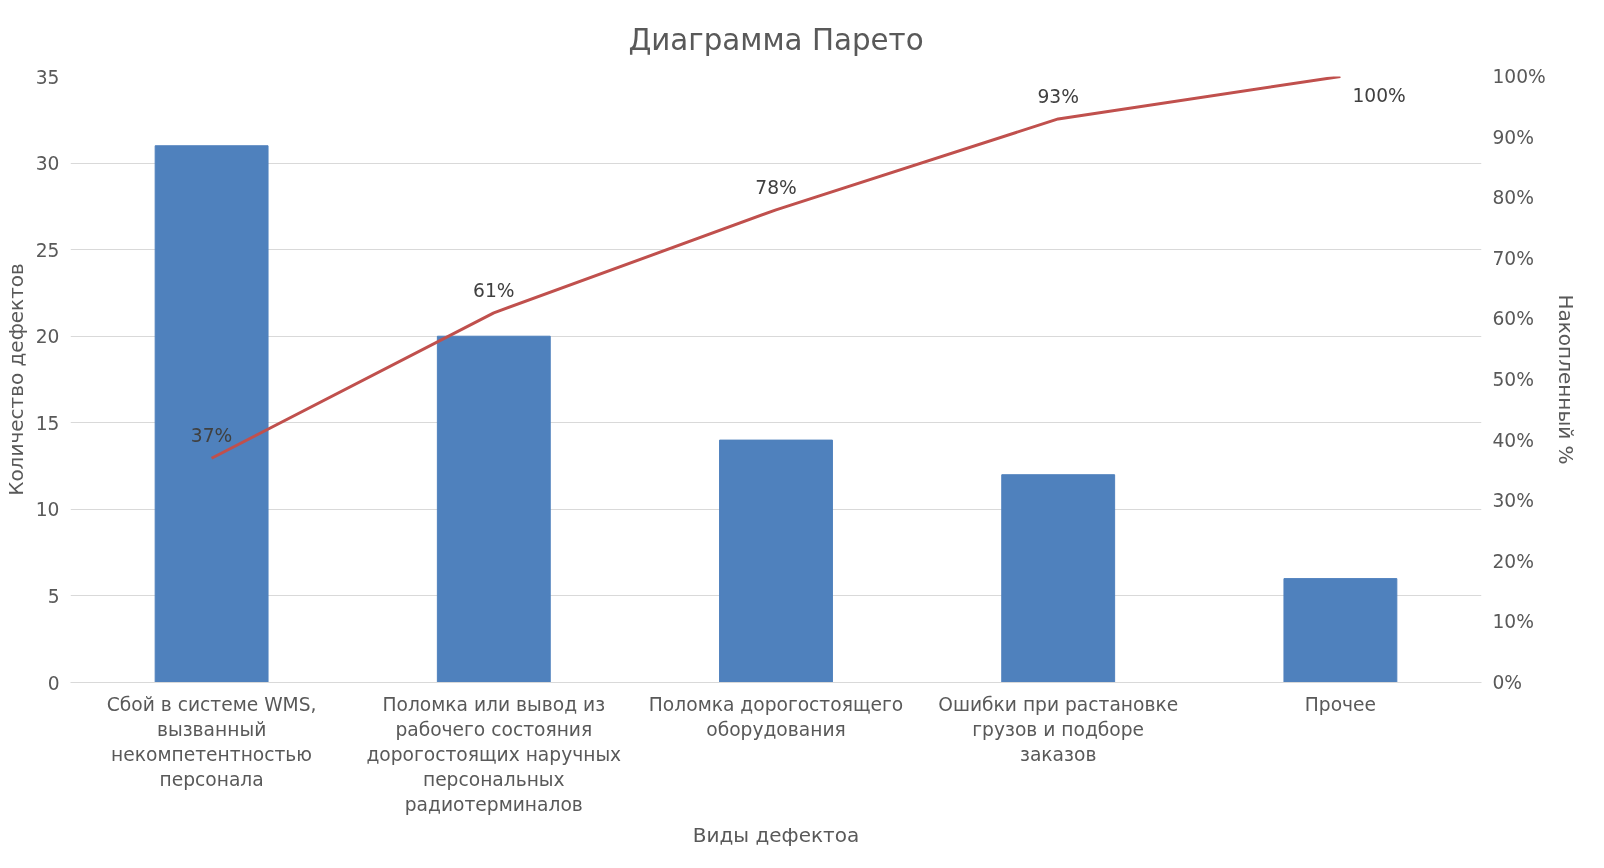 The height and width of the screenshot is (868, 1604). I want to click on data-label: 93%, so click(1058, 96).